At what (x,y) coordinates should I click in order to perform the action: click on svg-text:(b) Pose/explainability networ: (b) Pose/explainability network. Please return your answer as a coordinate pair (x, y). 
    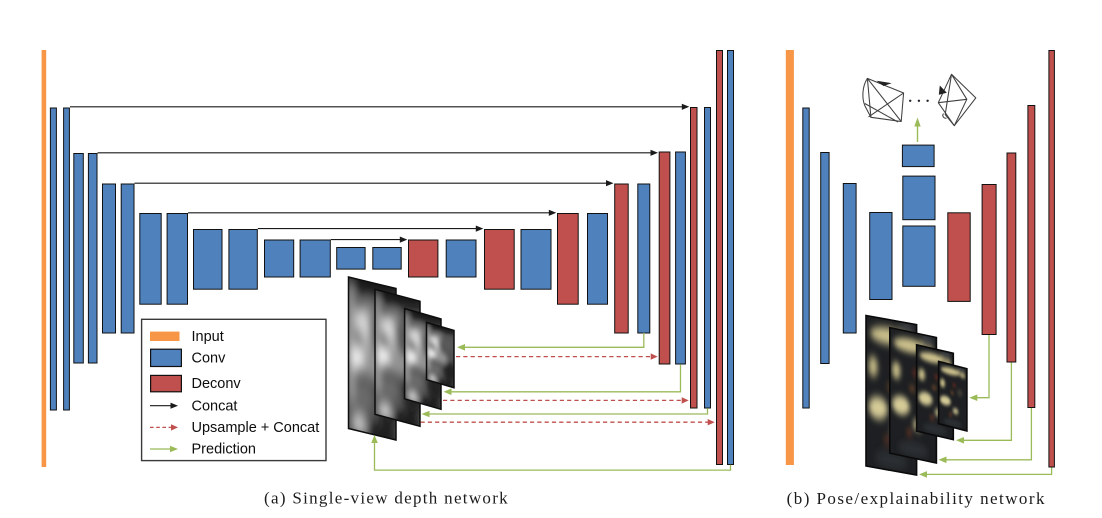
    Looking at the image, I should click on (916, 498).